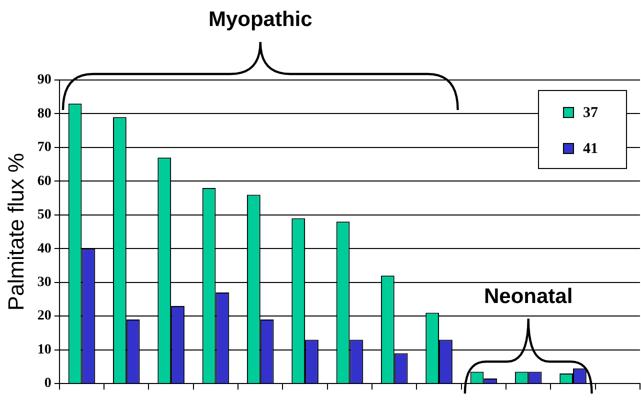 The width and height of the screenshot is (641, 410). What do you see at coordinates (260, 20) in the screenshot?
I see `text: Myopathic` at bounding box center [260, 20].